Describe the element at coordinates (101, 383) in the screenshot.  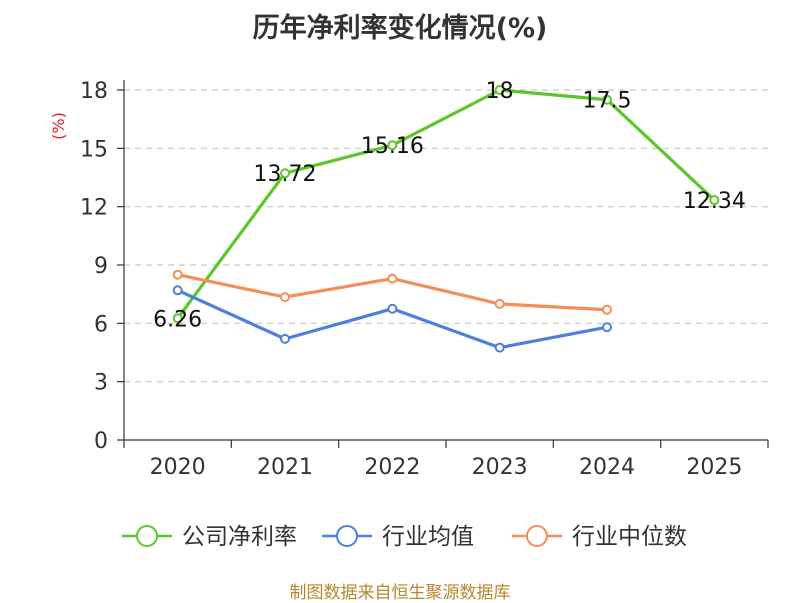
I see `y-tick-label: 3` at that location.